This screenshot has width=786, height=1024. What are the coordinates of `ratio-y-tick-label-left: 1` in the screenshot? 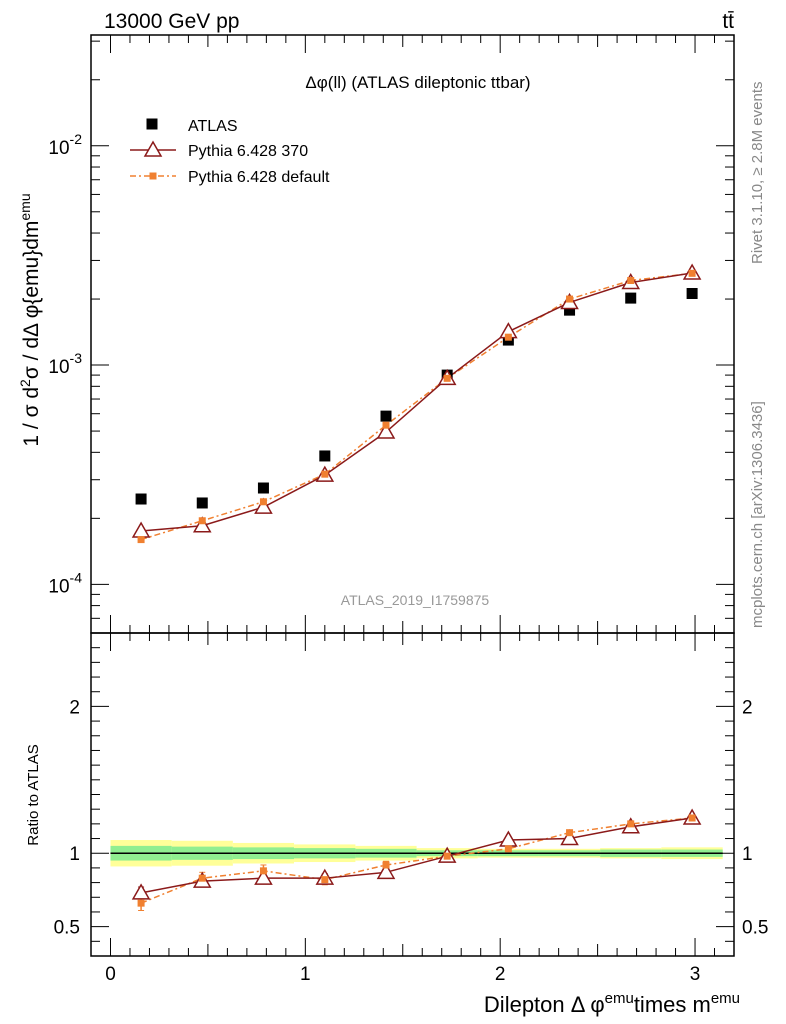 It's located at (74, 854).